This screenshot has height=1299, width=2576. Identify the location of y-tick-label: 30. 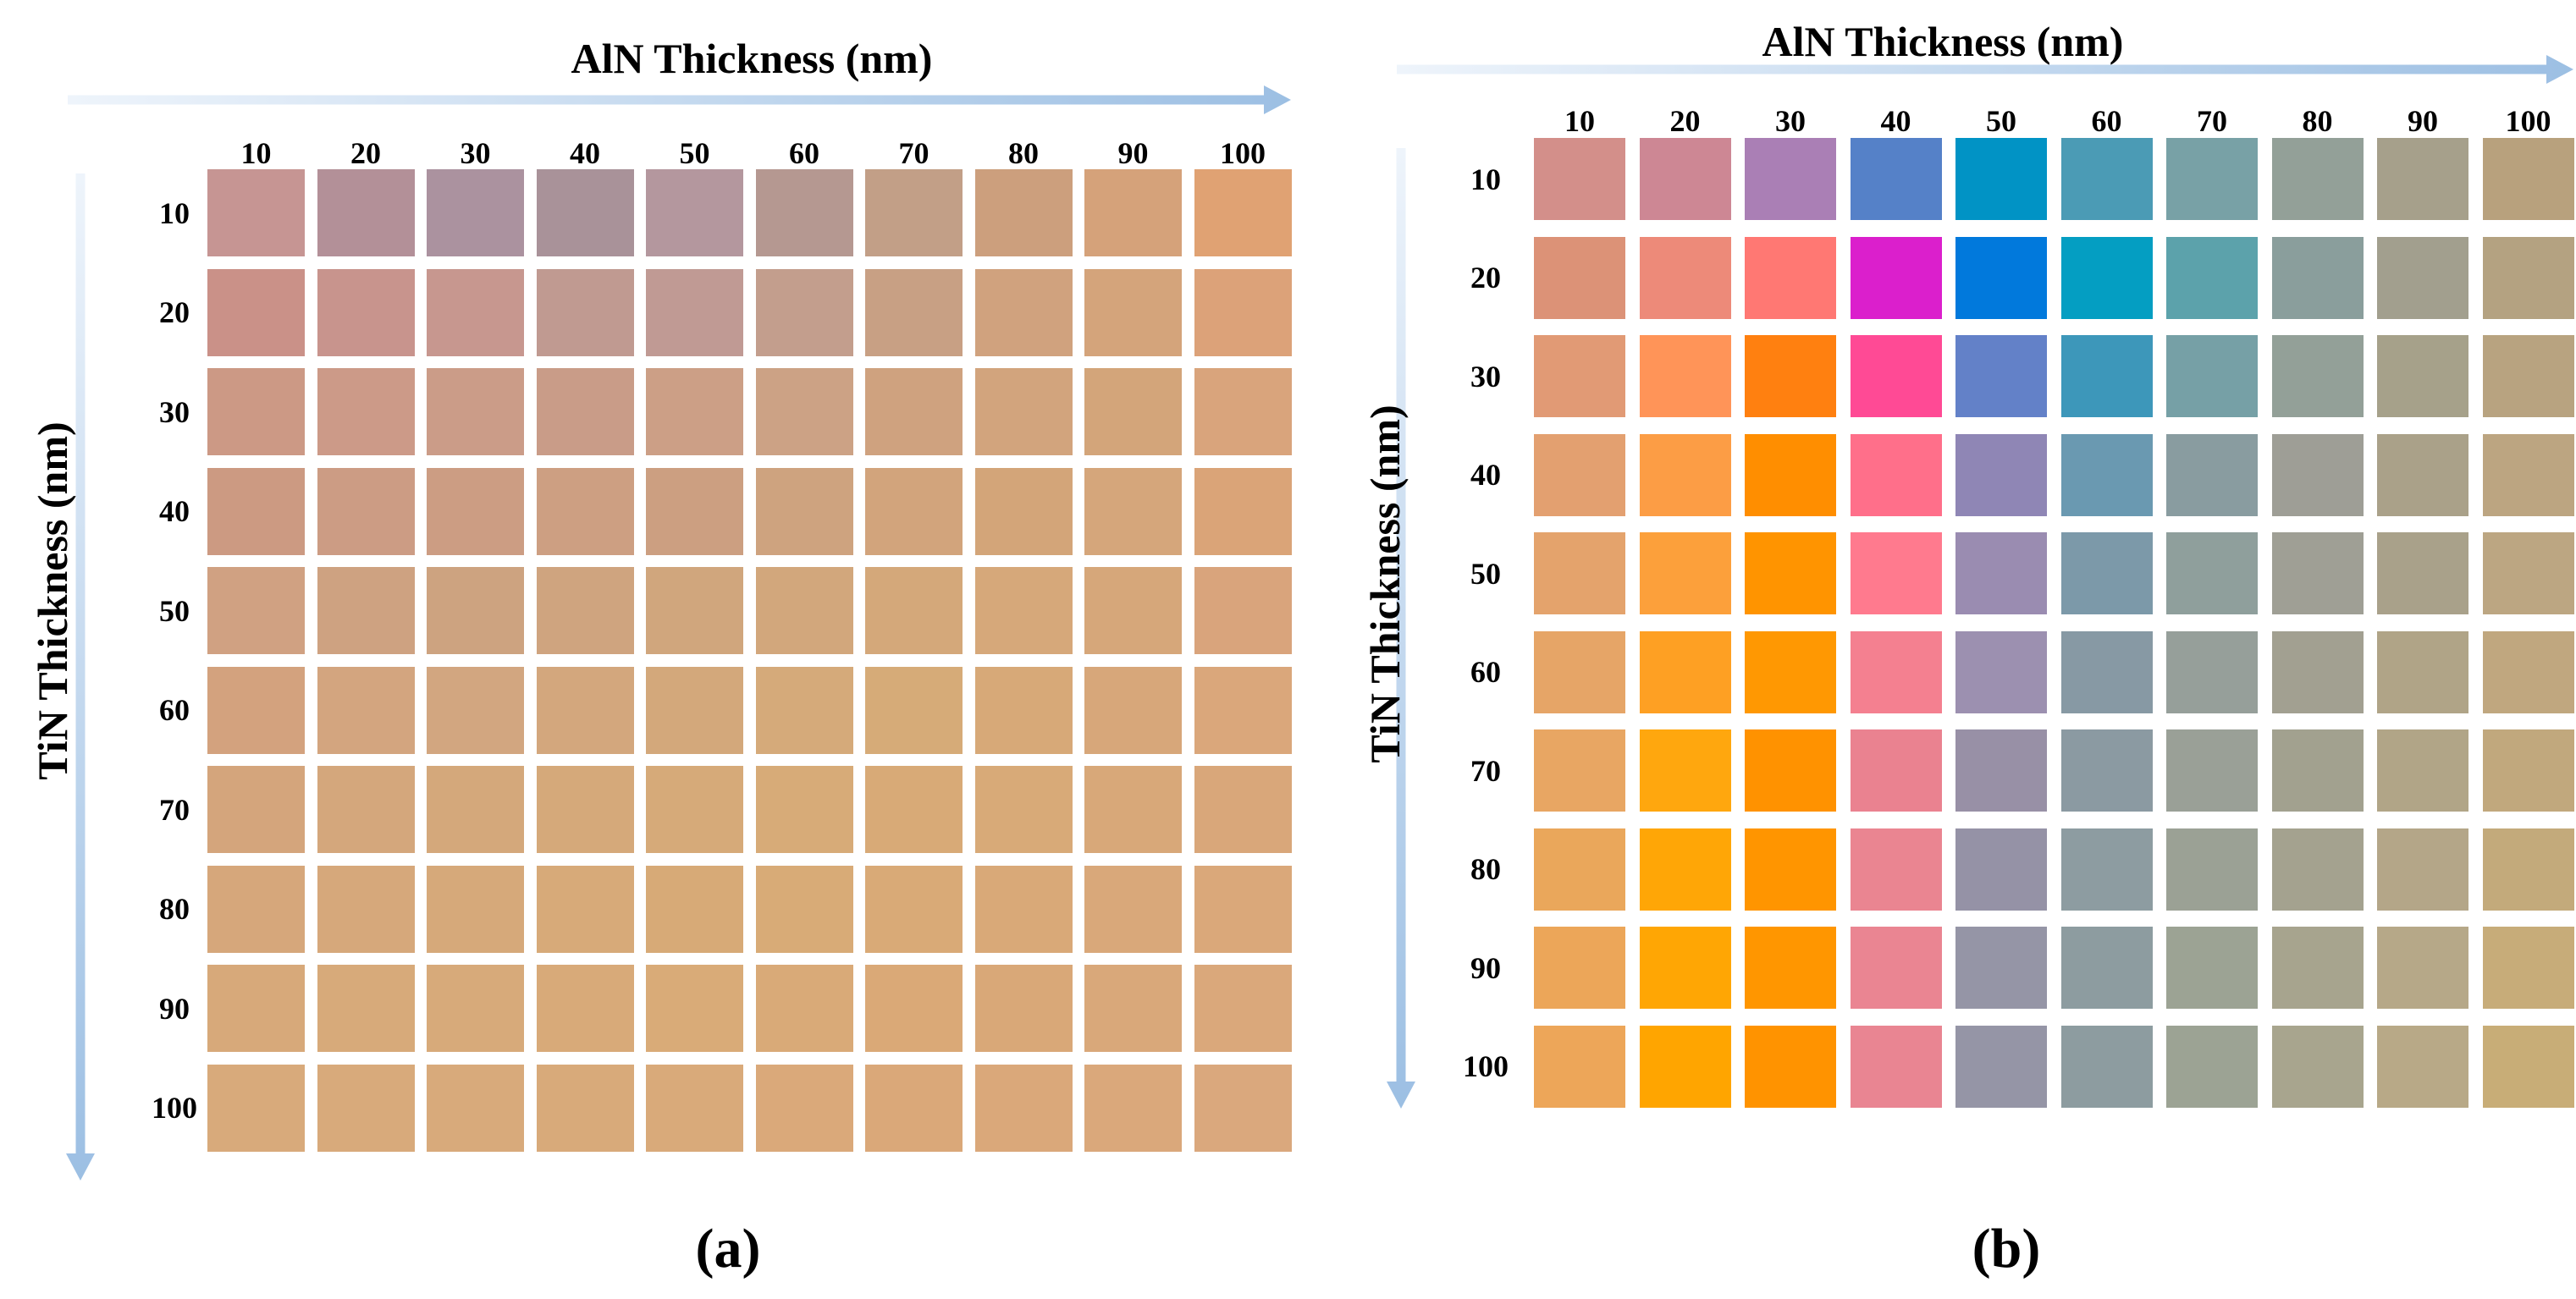
(174, 411).